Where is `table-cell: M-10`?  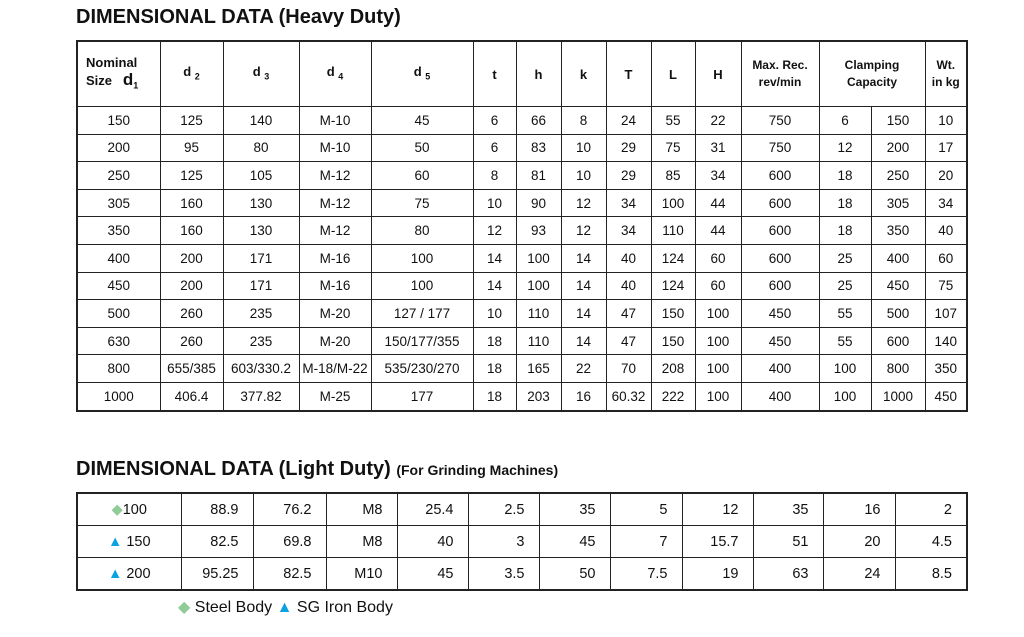
table-cell: M-10 is located at coordinates (335, 120).